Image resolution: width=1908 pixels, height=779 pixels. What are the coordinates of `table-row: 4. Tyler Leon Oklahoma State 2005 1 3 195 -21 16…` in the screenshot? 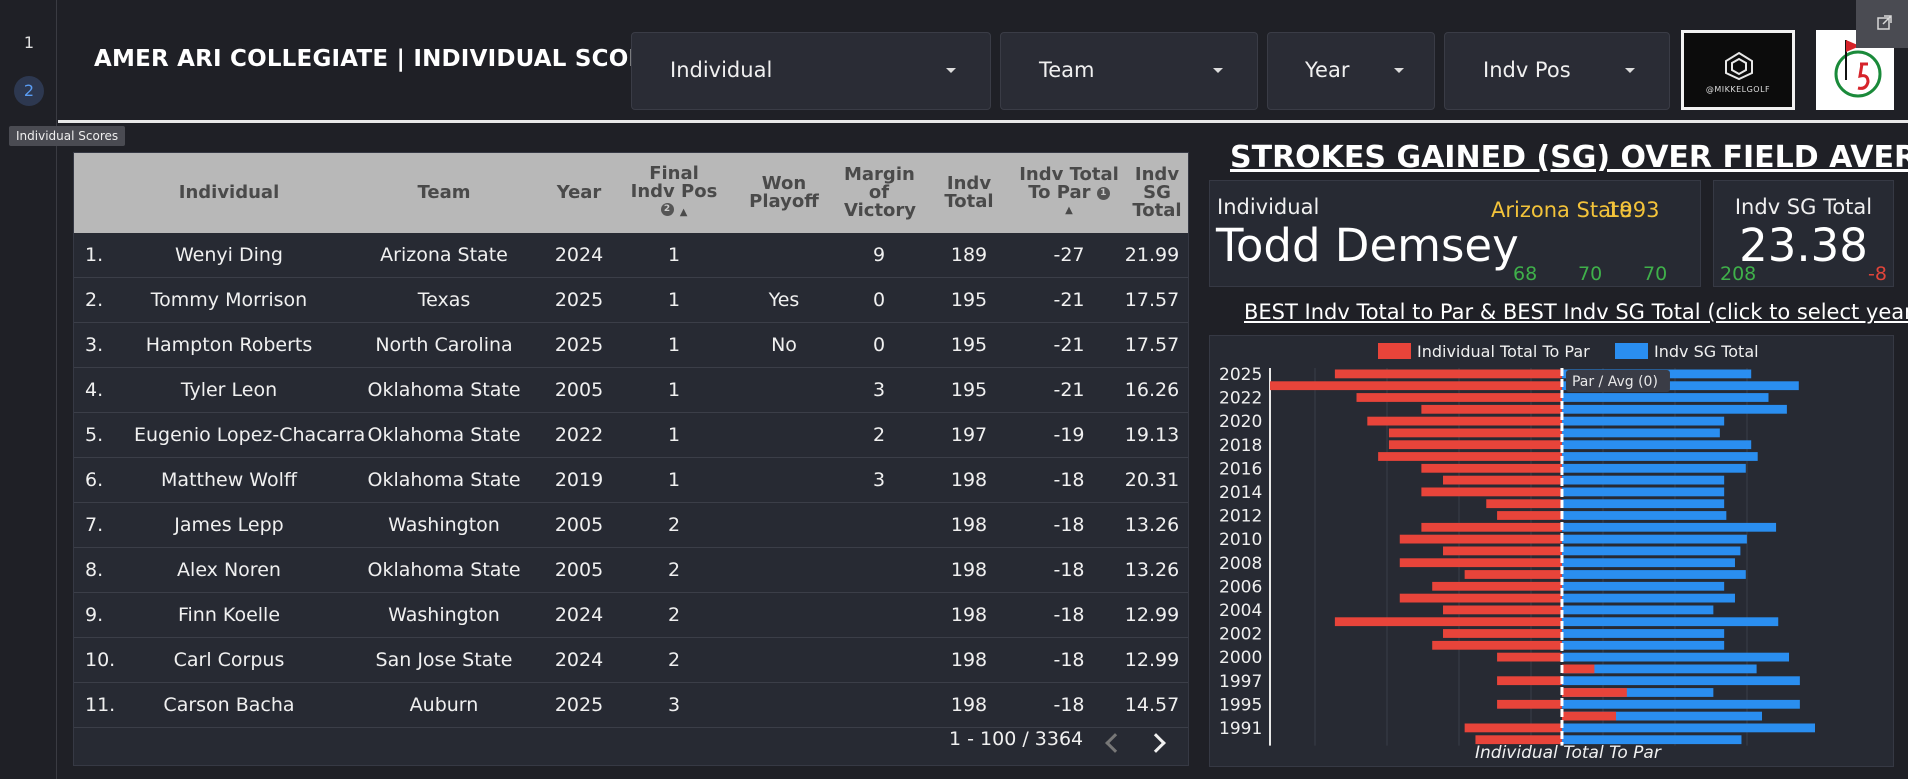 It's located at (631, 390).